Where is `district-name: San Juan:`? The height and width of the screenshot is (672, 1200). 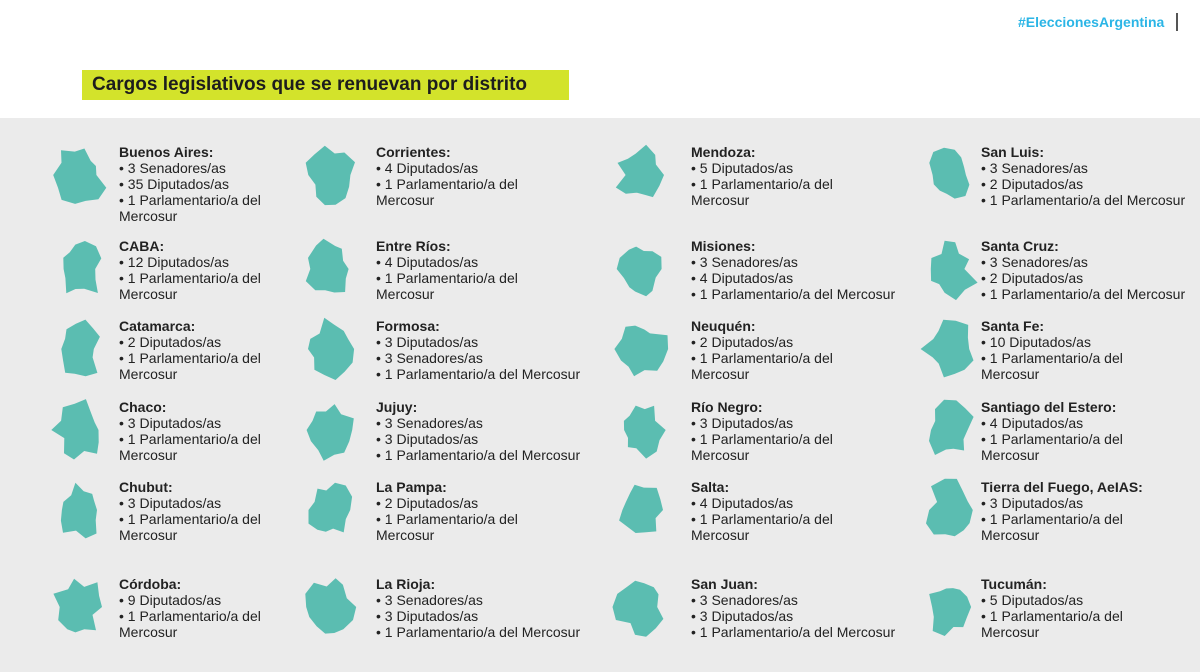
district-name: San Juan: is located at coordinates (724, 584).